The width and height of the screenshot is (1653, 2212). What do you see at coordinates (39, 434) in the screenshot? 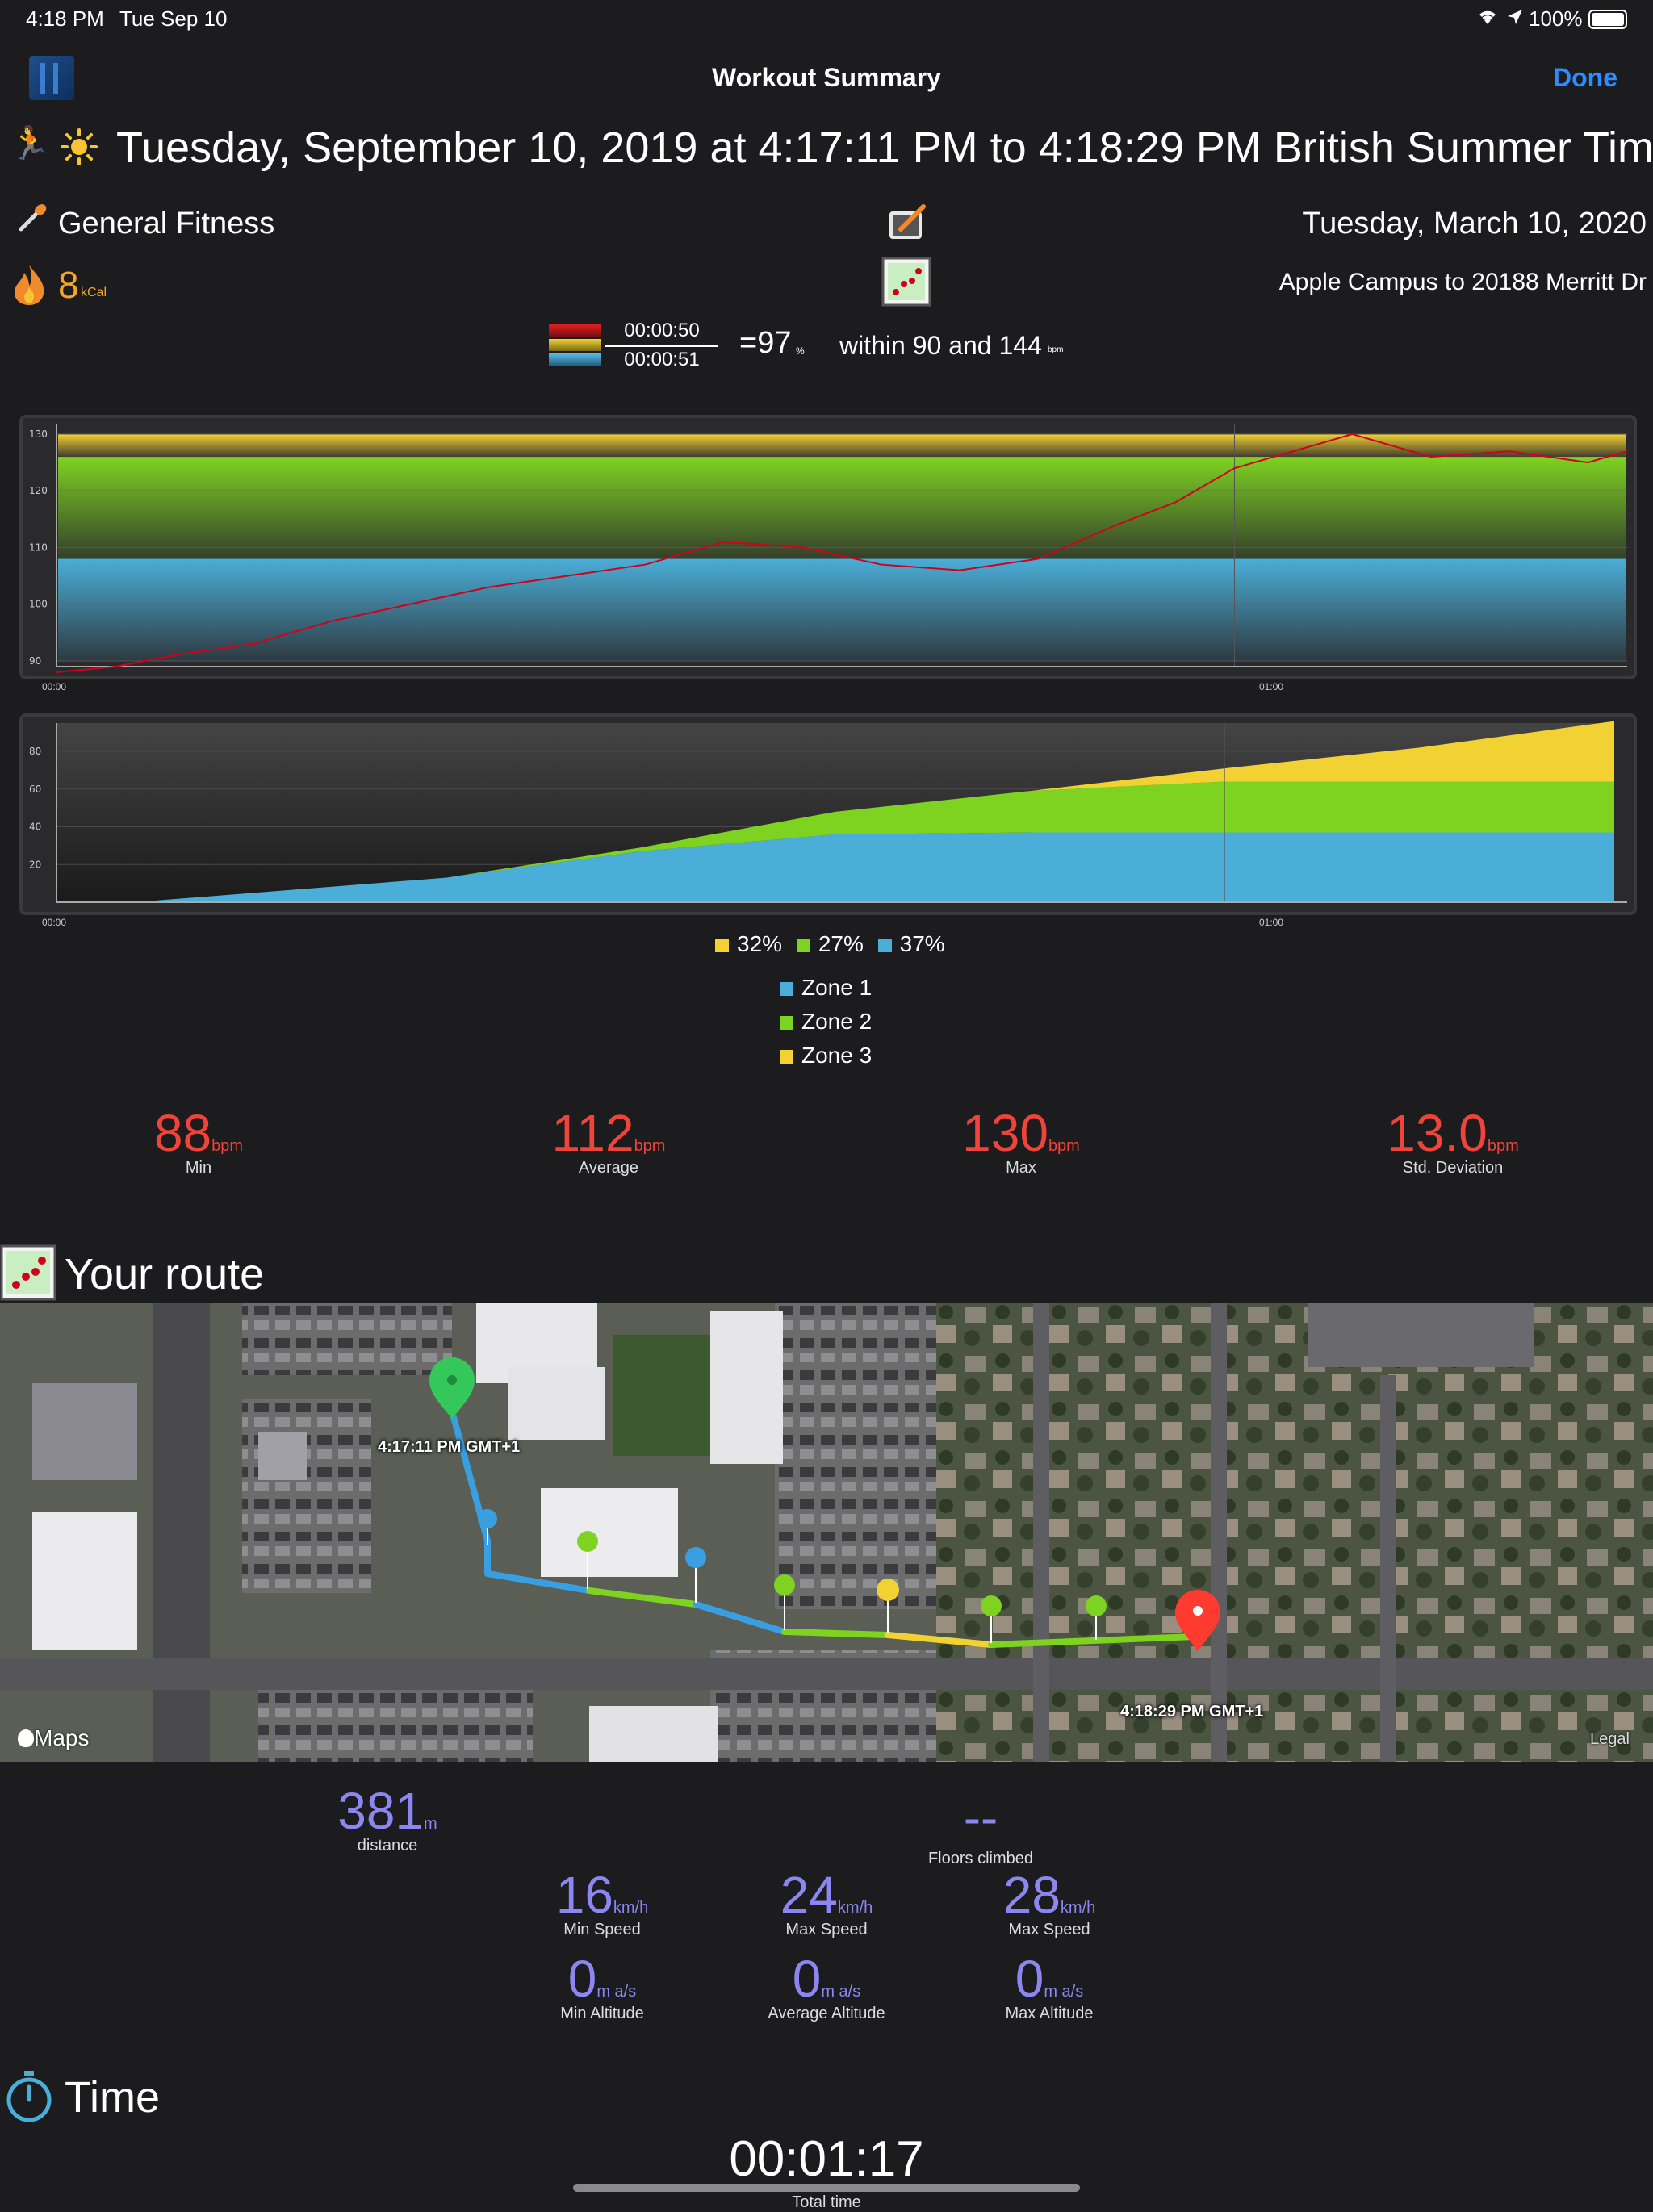
I see `hr-y-tick-label: 130` at bounding box center [39, 434].